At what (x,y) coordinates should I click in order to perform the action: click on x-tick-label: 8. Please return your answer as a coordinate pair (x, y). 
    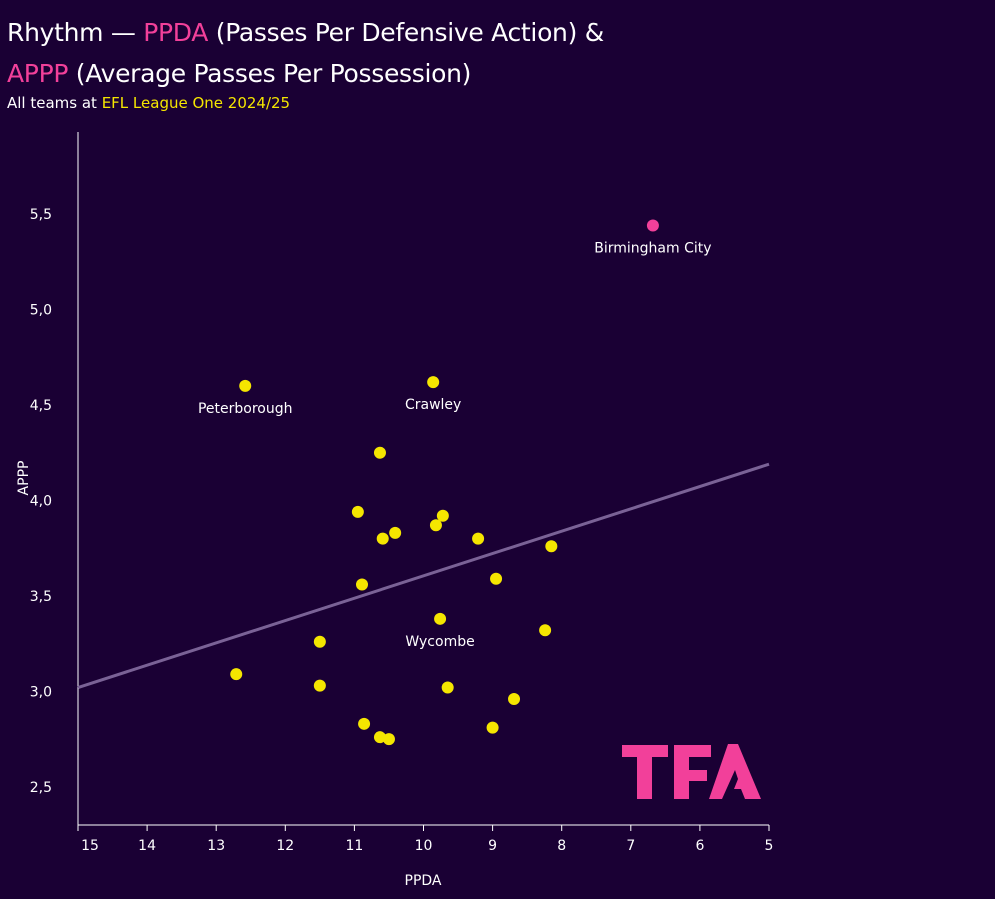
    Looking at the image, I should click on (561, 846).